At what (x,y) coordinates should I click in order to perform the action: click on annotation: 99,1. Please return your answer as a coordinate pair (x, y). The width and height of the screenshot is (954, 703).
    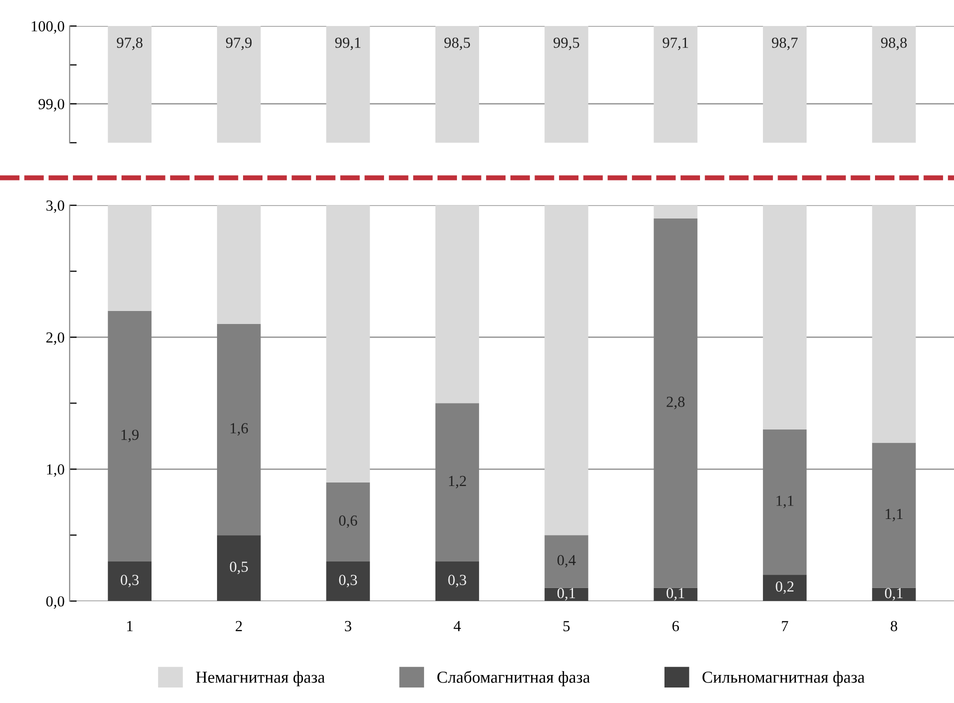
    Looking at the image, I should click on (347, 44).